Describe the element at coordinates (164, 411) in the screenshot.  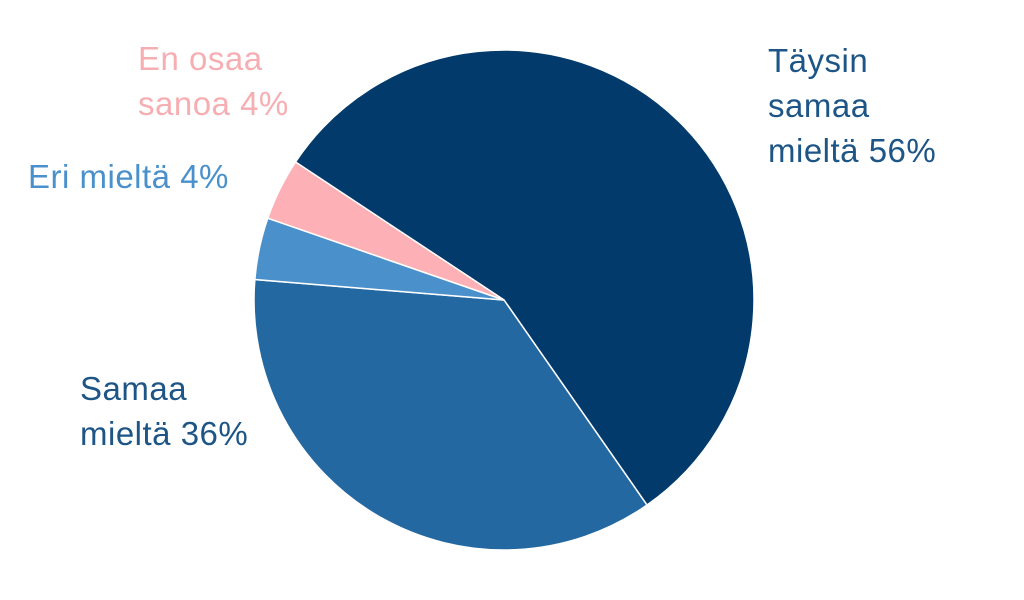
I see `label-samaa-mielta: Samaa mieltä 36%` at that location.